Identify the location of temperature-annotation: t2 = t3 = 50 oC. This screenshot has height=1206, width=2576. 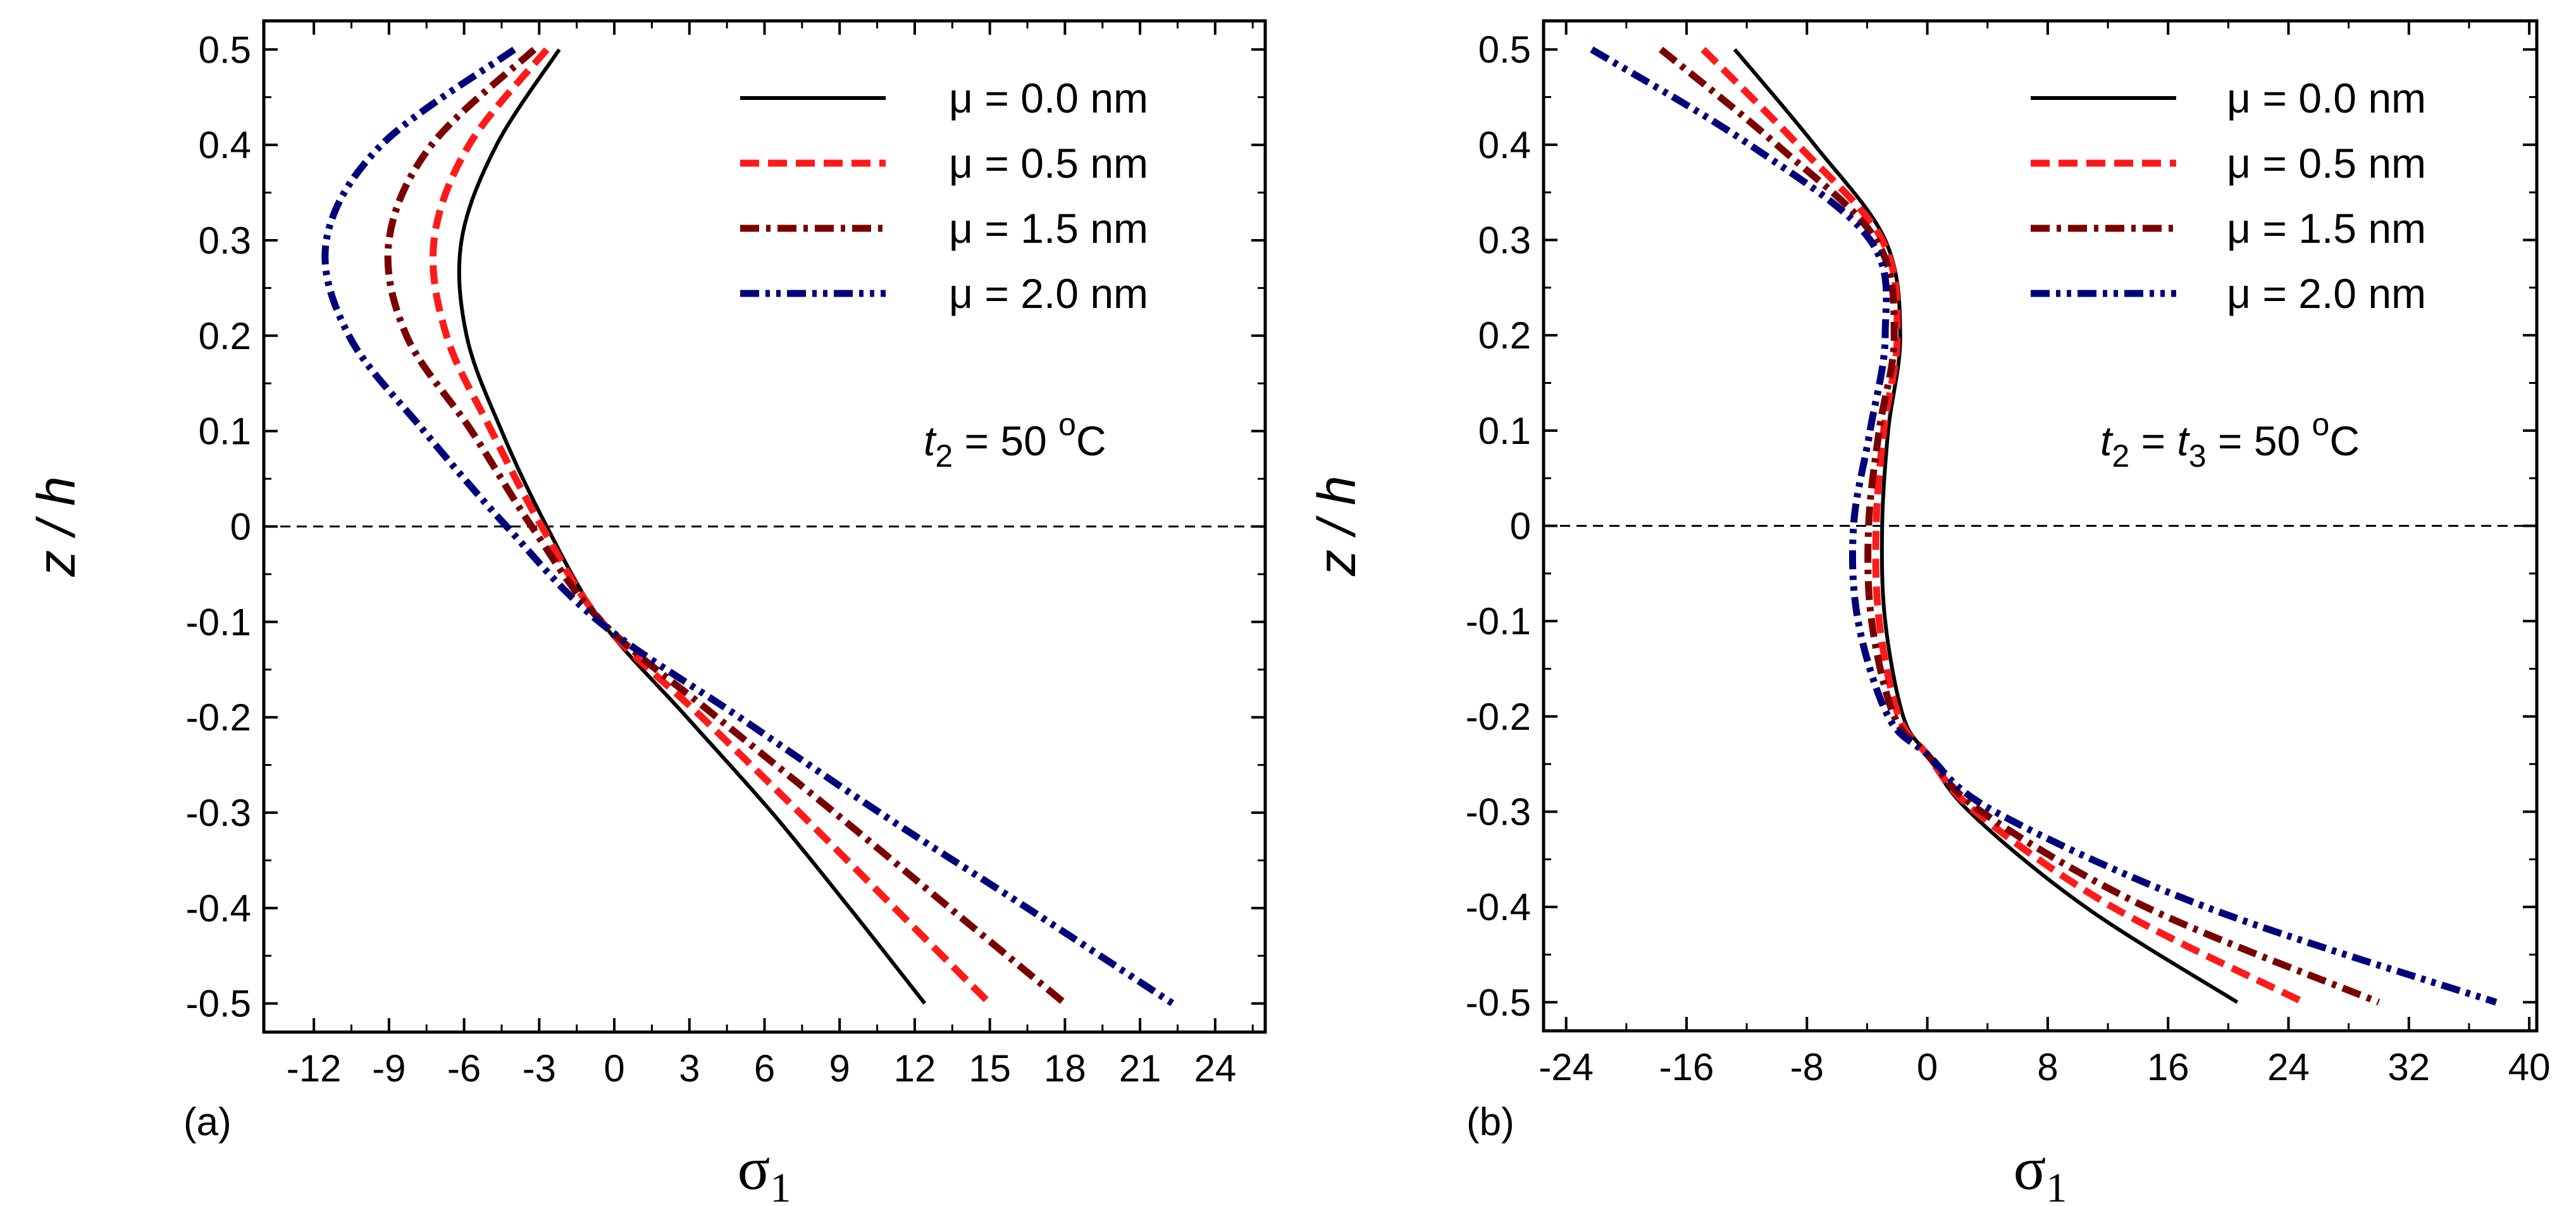
(2230, 440).